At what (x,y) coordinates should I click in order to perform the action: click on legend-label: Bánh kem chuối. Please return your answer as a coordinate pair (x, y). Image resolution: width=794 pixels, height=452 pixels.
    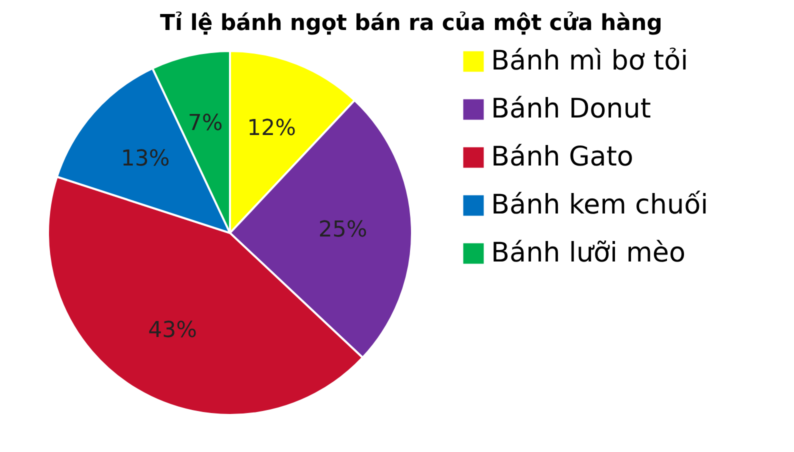
    Looking at the image, I should click on (599, 205).